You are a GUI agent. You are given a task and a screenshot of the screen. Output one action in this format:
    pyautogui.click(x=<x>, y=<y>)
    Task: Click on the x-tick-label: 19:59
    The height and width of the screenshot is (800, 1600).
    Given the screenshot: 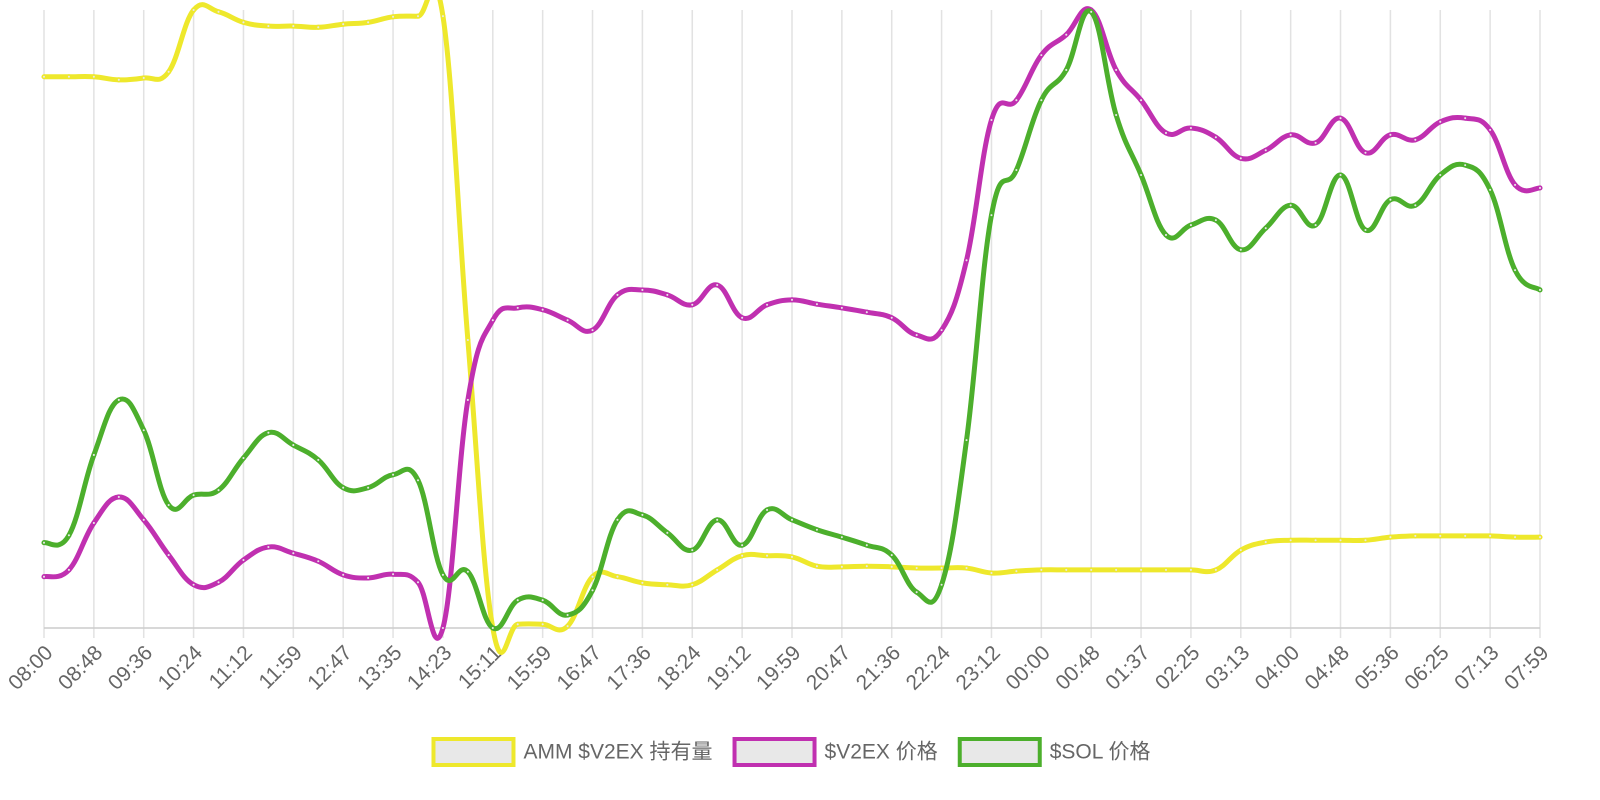 What is the action you would take?
    pyautogui.click(x=778, y=667)
    